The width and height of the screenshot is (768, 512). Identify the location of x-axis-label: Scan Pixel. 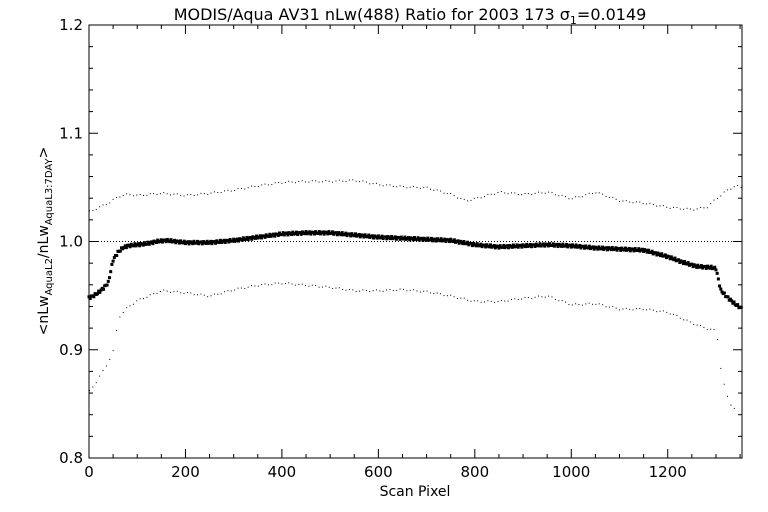
(415, 492).